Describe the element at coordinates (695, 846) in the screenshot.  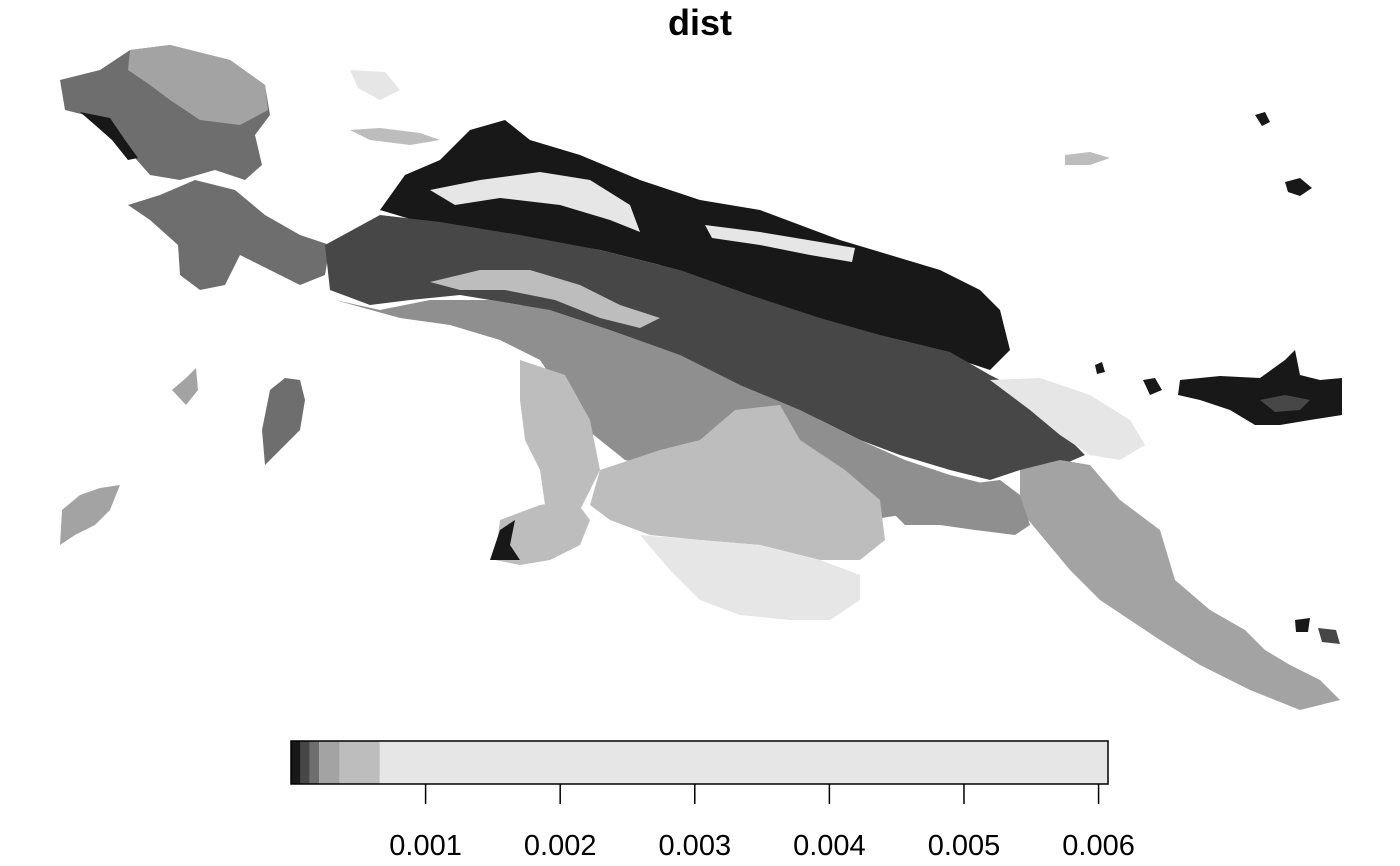
I see `legend-tick-label-2: 0.003` at that location.